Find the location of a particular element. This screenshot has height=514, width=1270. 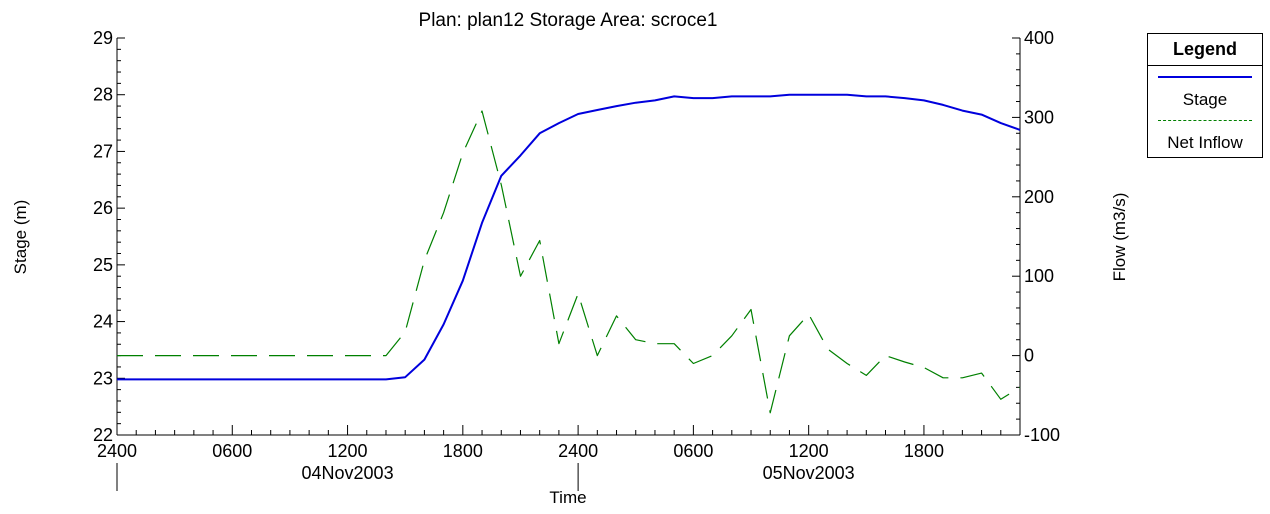

y-tick-label: 22 is located at coordinates (103, 435).